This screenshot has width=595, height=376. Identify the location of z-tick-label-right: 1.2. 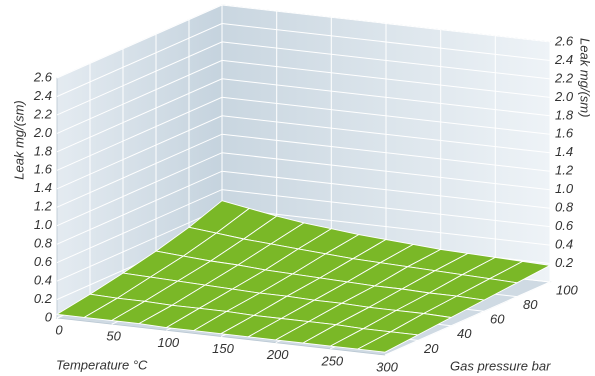
(564, 170).